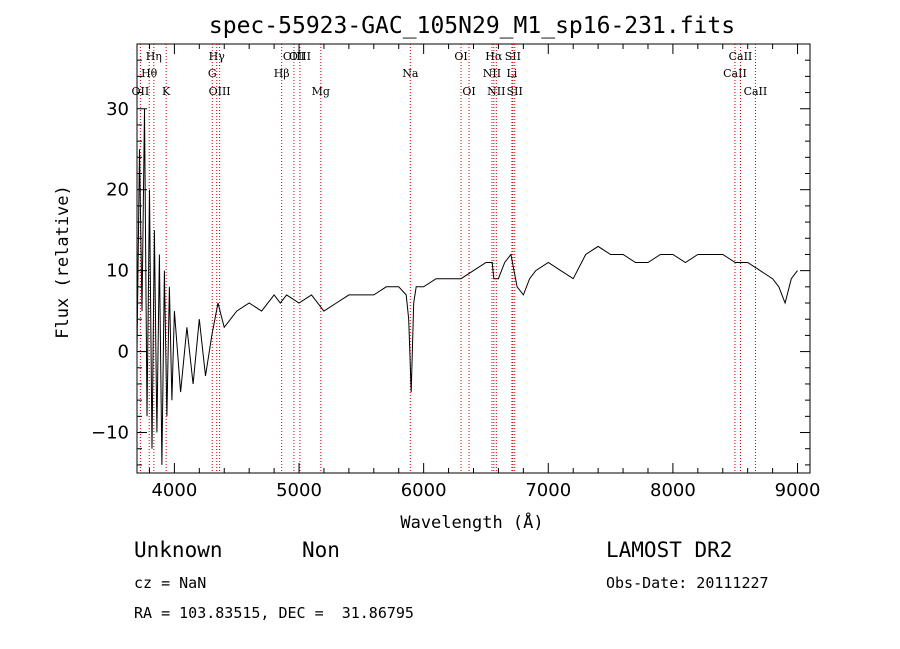 The width and height of the screenshot is (900, 649). What do you see at coordinates (673, 490) in the screenshot?
I see `x-tick-label: 8000` at bounding box center [673, 490].